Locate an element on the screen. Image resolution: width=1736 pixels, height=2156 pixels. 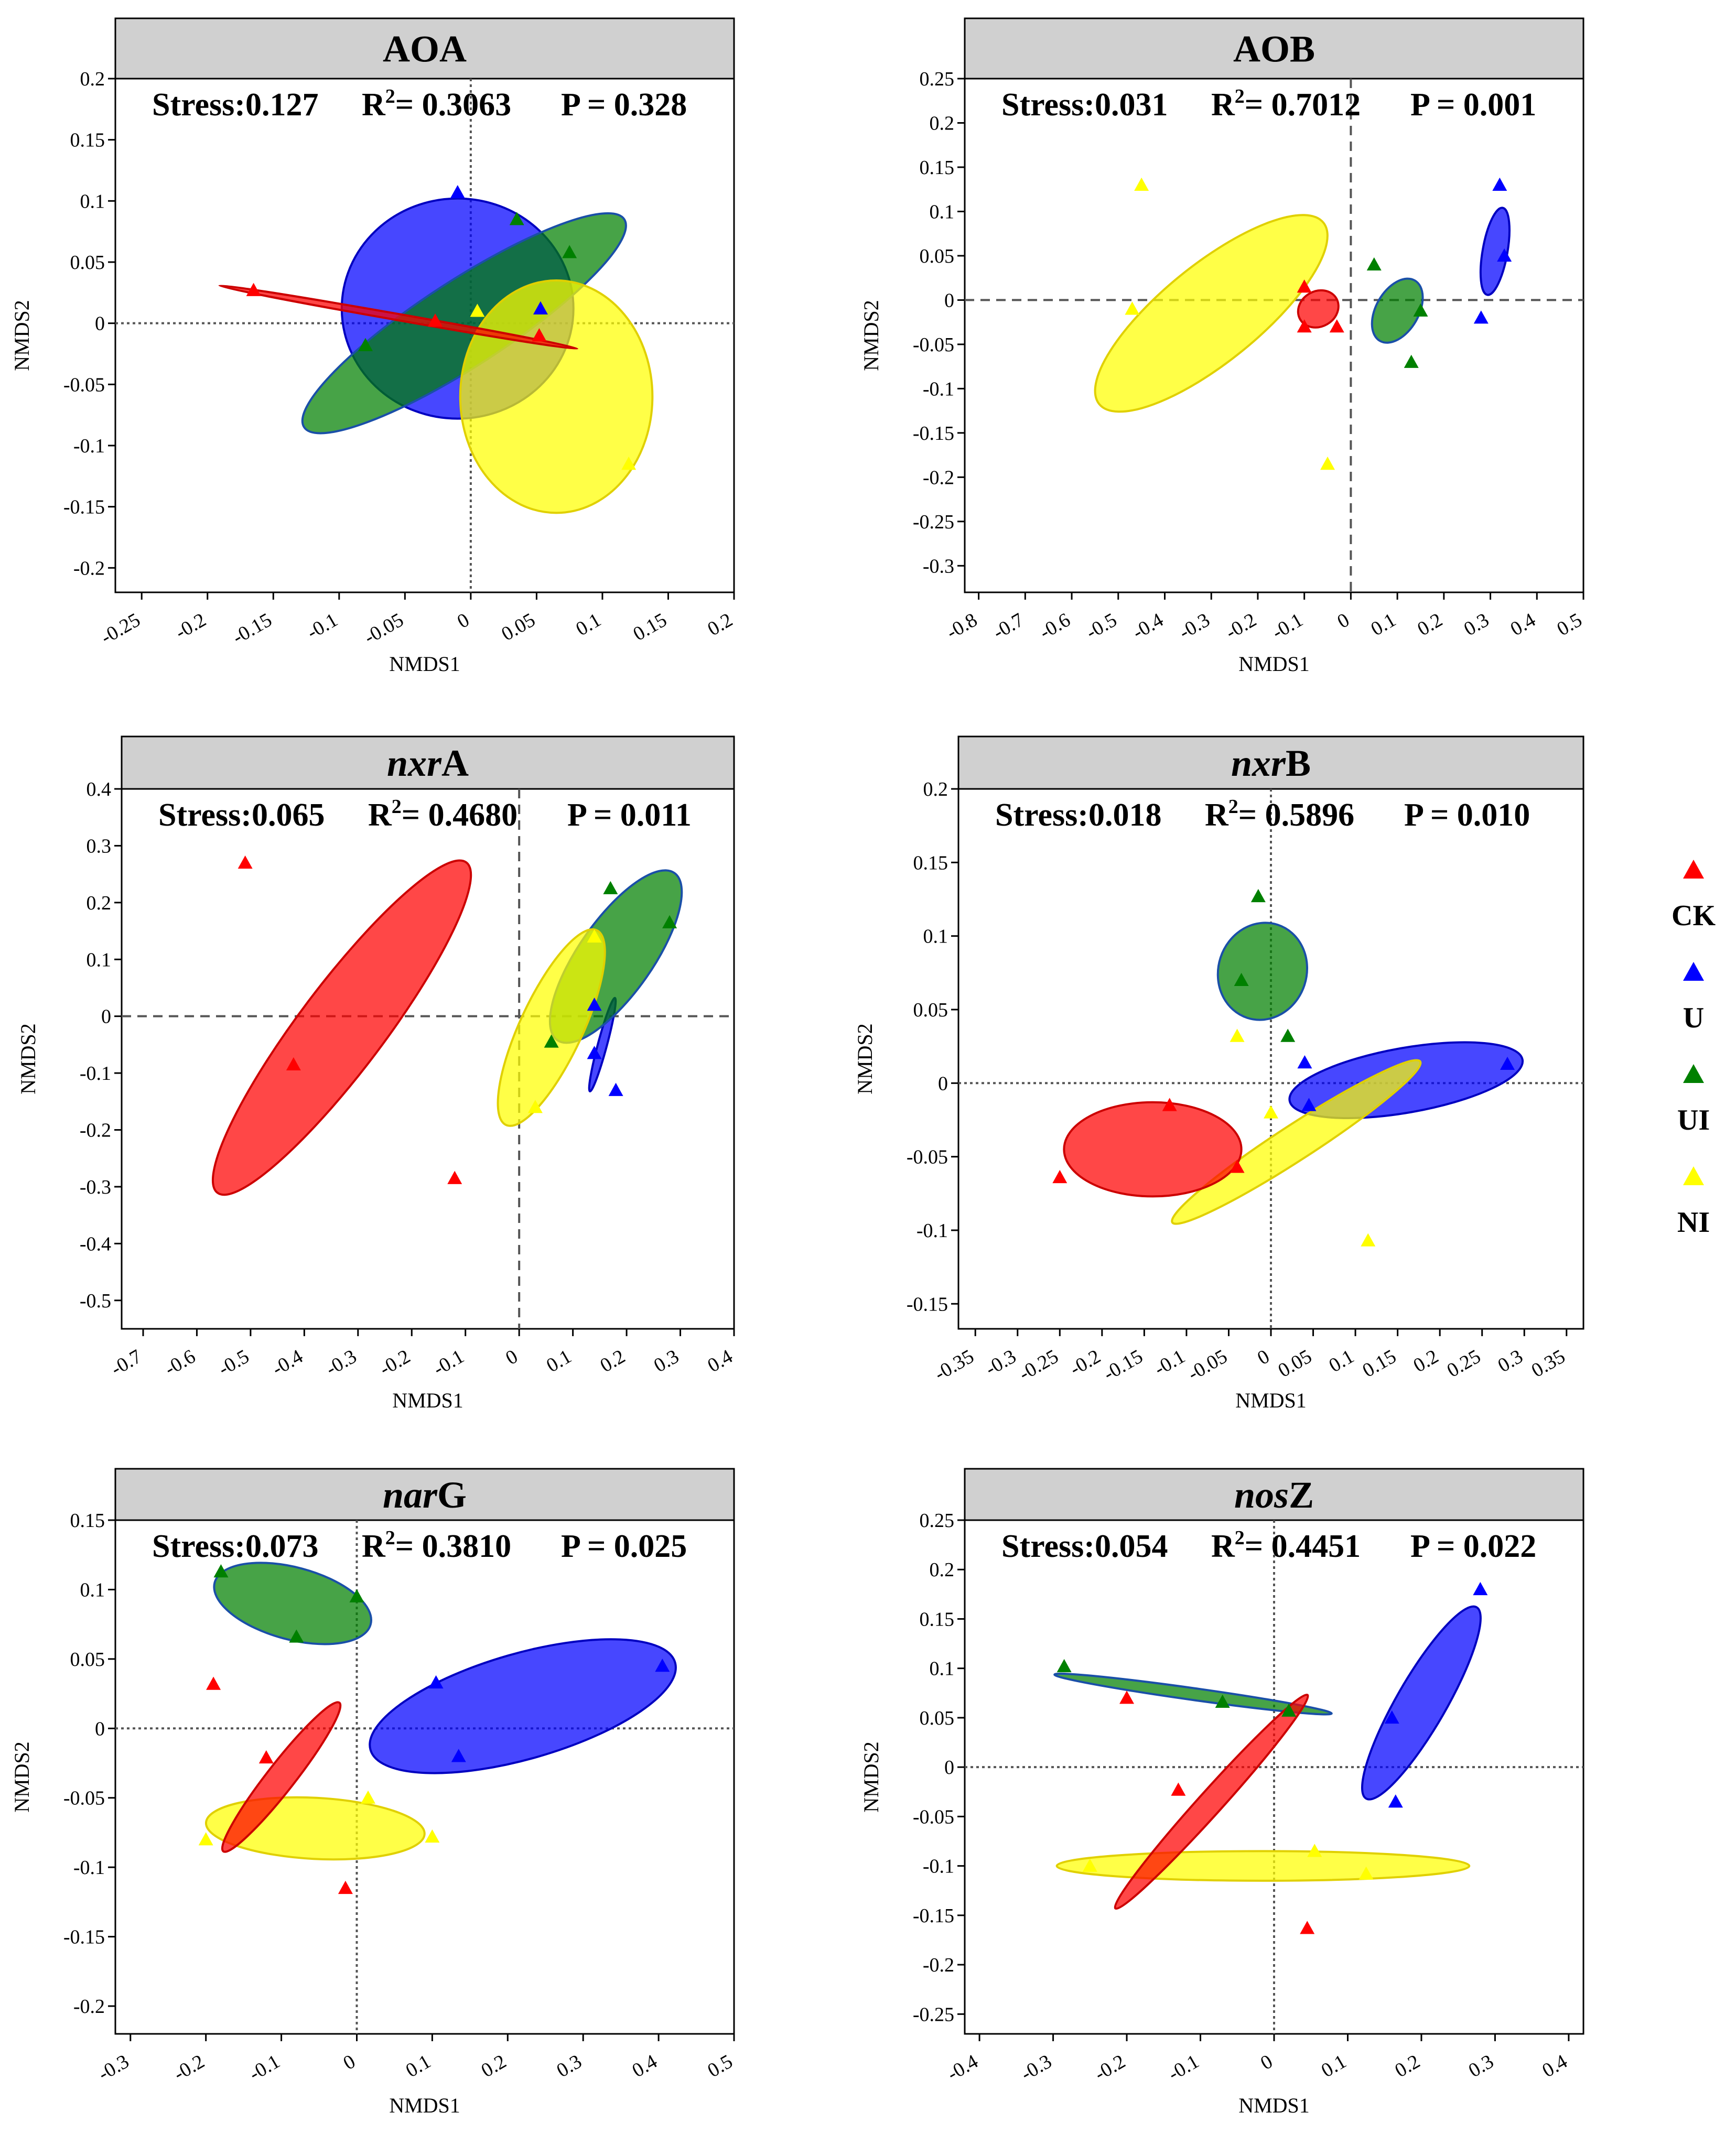
y-tick-label: 0 is located at coordinates (100, 1729).